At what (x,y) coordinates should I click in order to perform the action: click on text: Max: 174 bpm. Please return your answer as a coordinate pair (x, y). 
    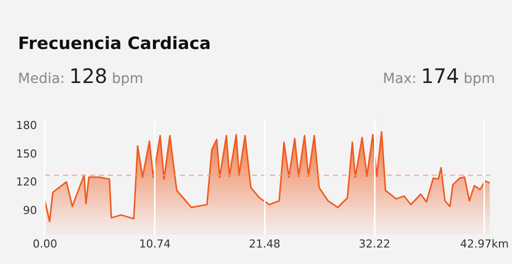
    Looking at the image, I should click on (438, 76).